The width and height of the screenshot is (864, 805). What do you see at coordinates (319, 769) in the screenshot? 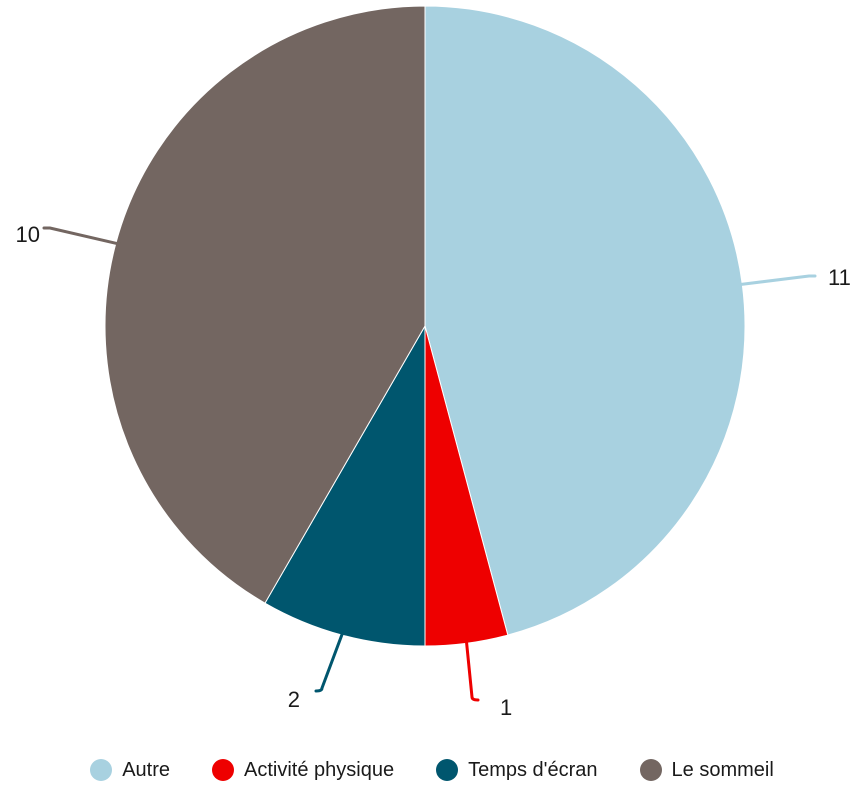
I see `legend-label-activite-physique: Activité physique` at bounding box center [319, 769].